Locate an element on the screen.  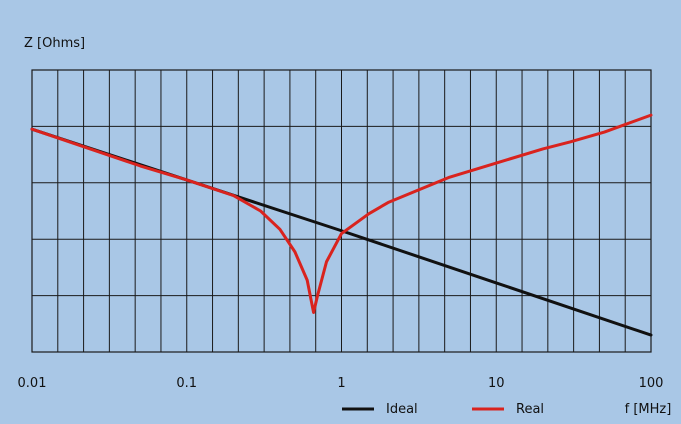
x-tick-label: 0.1 is located at coordinates (186, 383).